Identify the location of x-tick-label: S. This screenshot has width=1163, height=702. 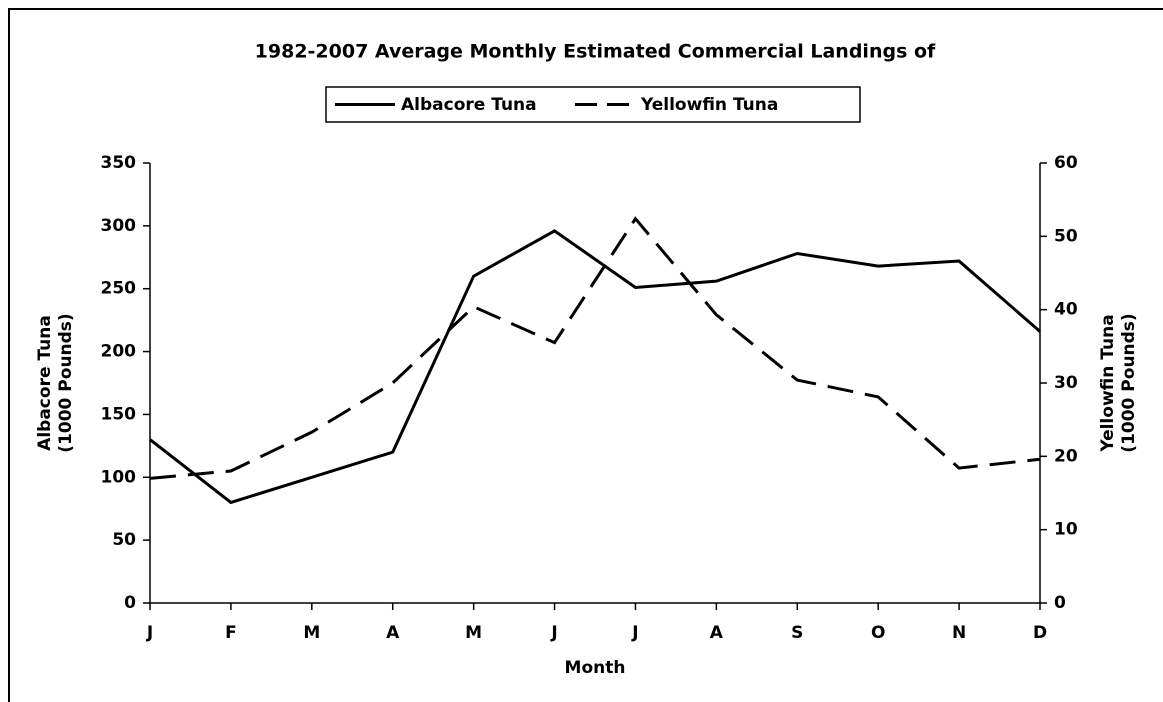
(797, 633).